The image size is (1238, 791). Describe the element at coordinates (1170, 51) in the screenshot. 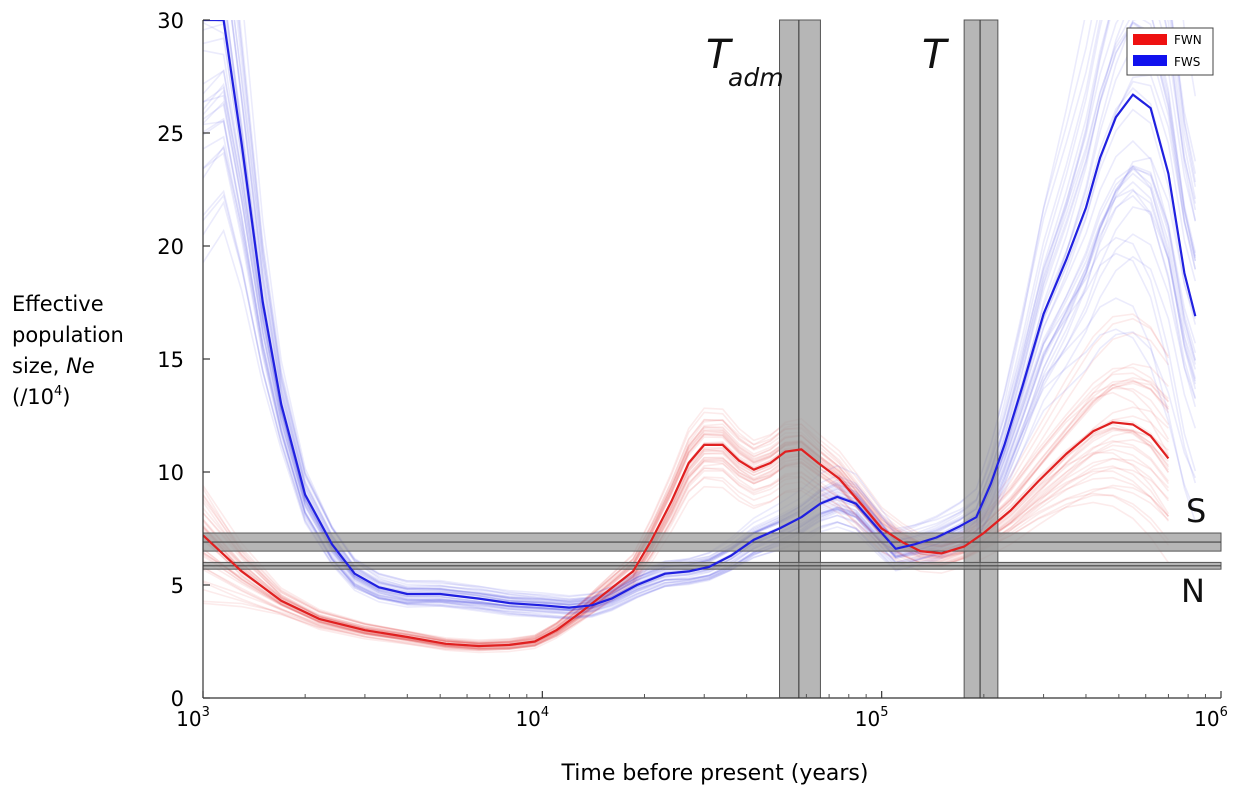

I see `legend: FWN FWS` at that location.